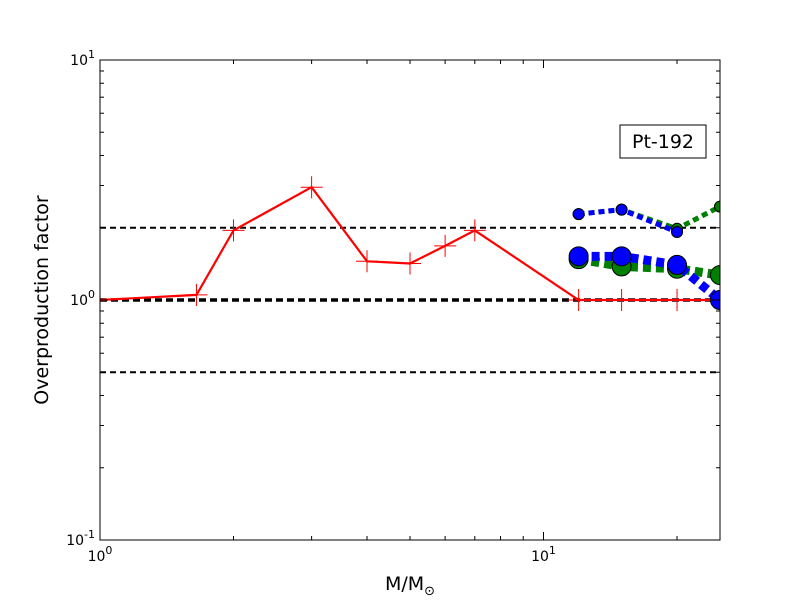  Describe the element at coordinates (543, 554) in the screenshot. I see `x-tick-label-1: 10¹` at that location.